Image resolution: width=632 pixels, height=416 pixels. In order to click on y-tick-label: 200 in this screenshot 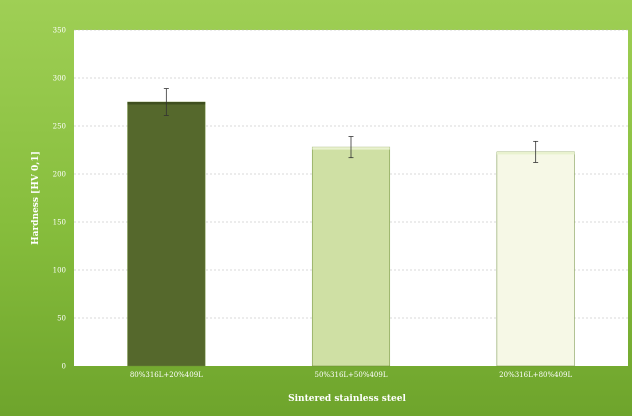, I will do `click(59, 175)`.